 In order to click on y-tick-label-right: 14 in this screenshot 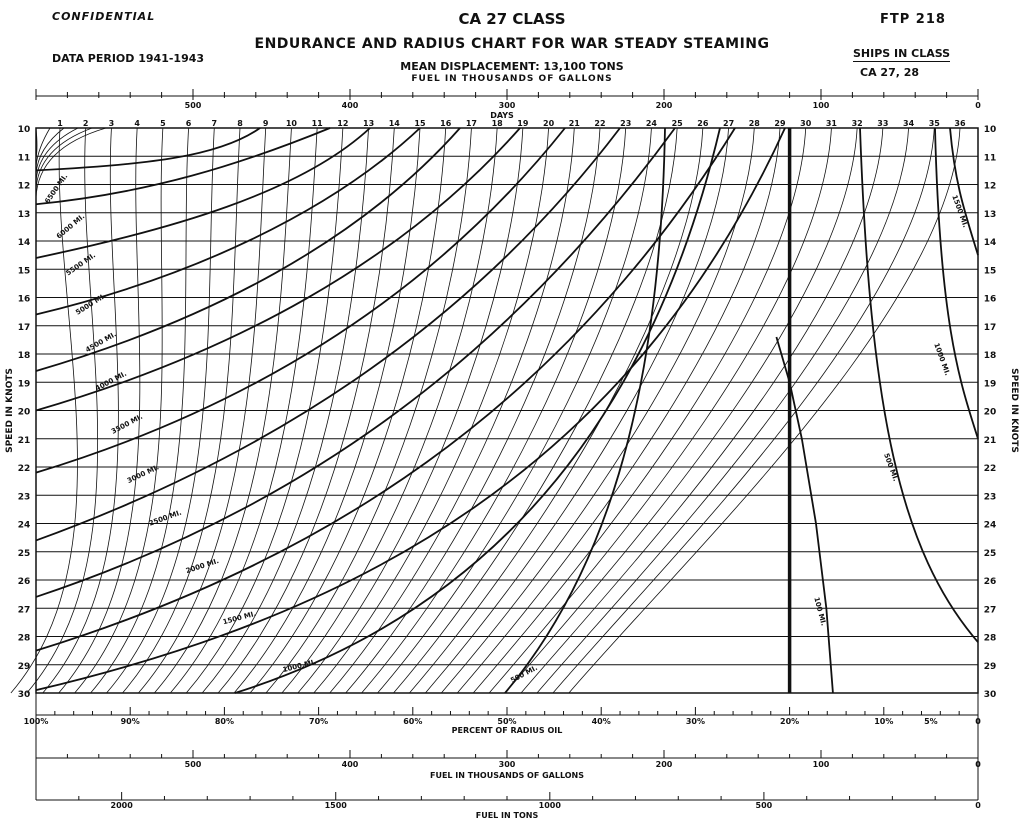, I will do `click(990, 243)`.